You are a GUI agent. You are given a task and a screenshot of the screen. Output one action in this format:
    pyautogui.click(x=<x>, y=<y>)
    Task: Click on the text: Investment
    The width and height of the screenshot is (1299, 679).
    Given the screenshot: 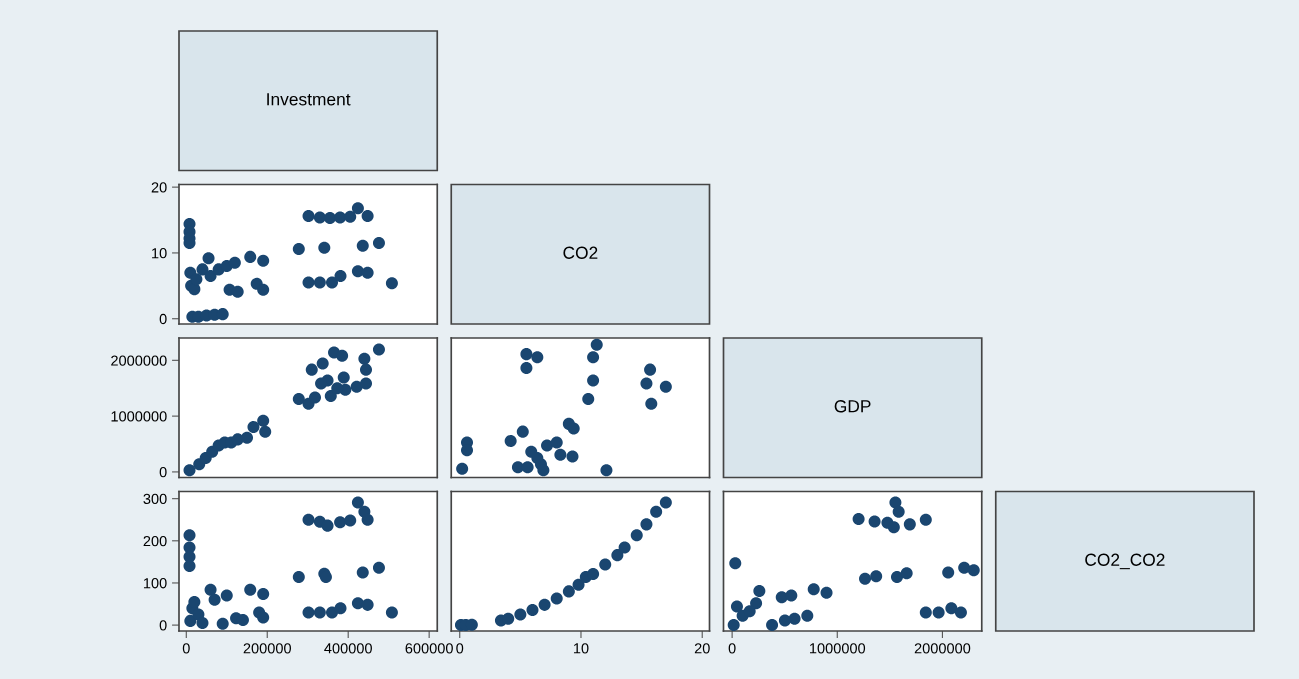 What is the action you would take?
    pyautogui.click(x=309, y=99)
    